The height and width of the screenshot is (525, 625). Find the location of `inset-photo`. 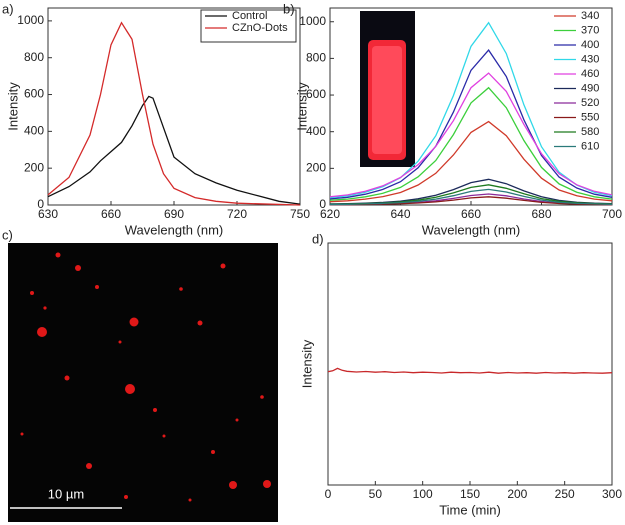

inset-photo is located at coordinates (387, 89).